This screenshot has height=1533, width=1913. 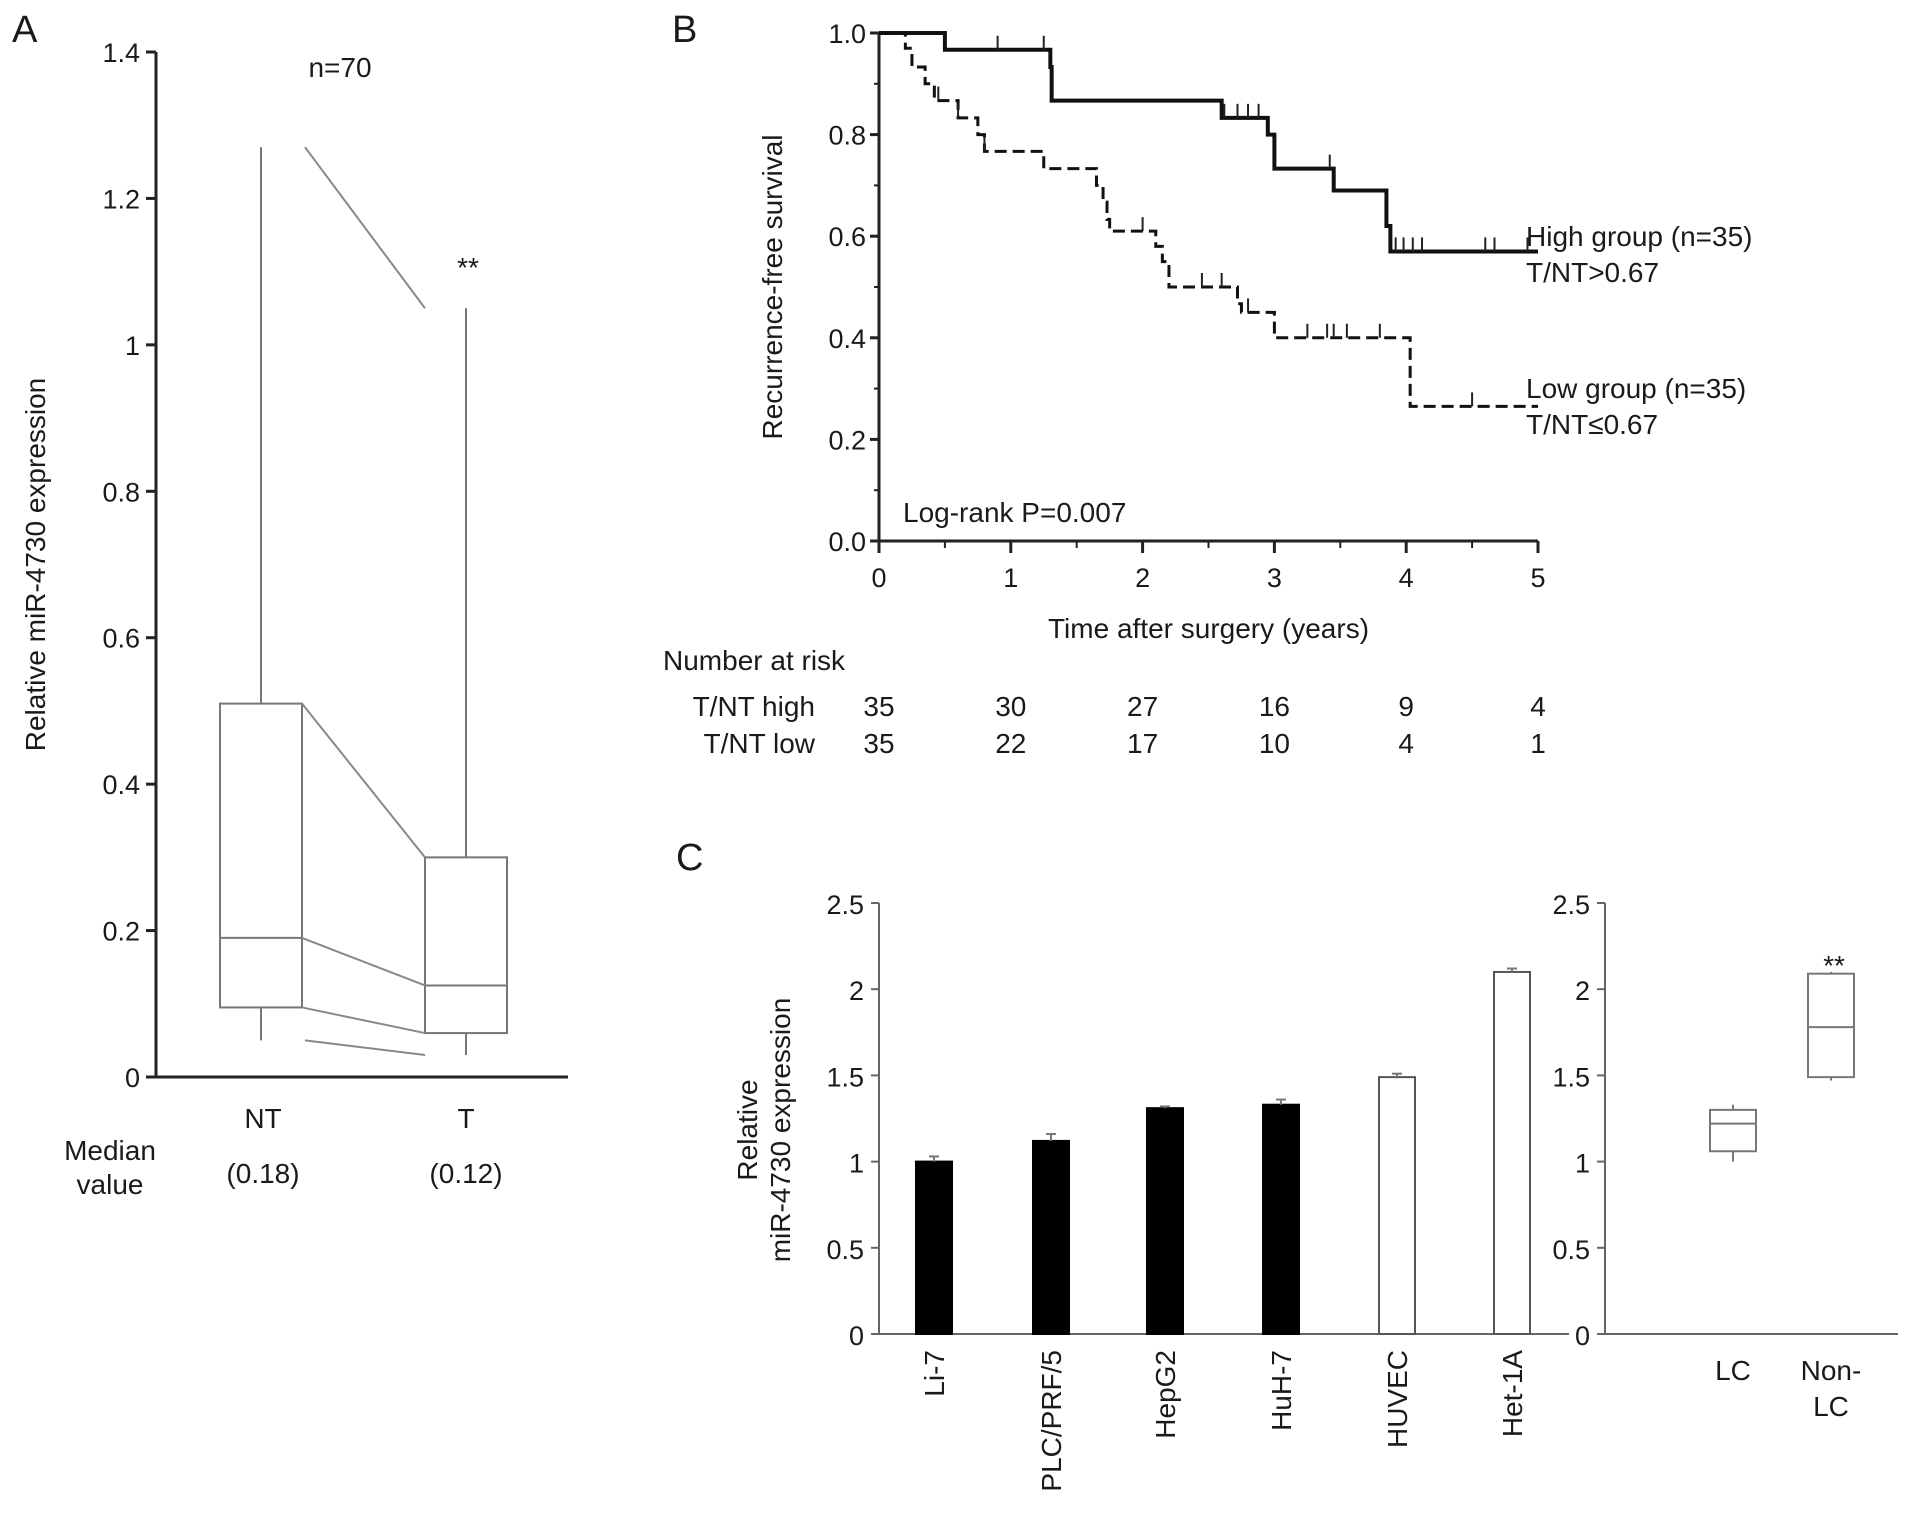 I want to click on x-tick-label: 5, so click(x=1537, y=578).